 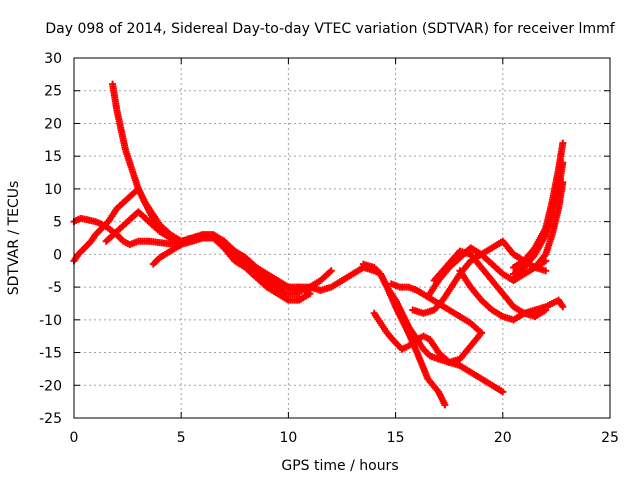 I want to click on y-tick-label: -20, so click(x=50, y=386).